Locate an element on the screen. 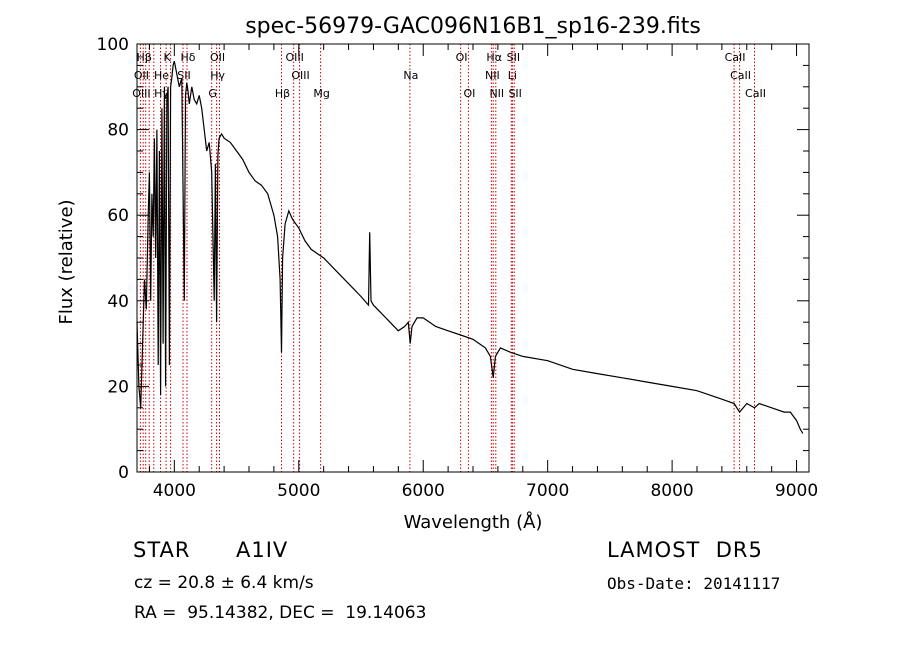  y-tick-label: 80 is located at coordinates (118, 131).